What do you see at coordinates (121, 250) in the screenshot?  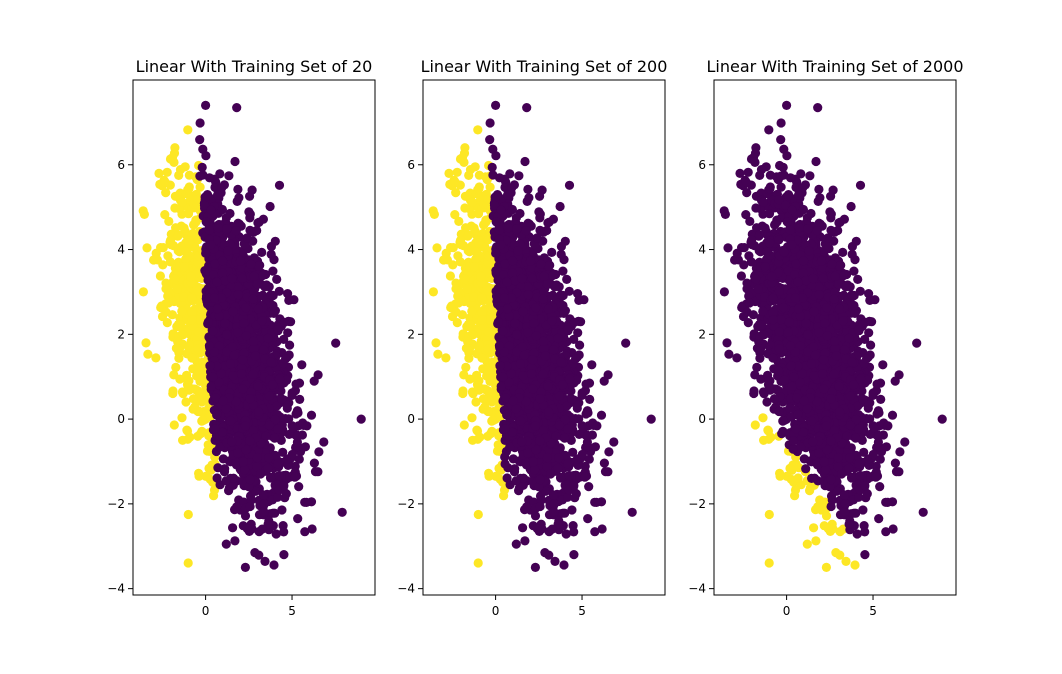 I see `y-tick-label: 4` at bounding box center [121, 250].